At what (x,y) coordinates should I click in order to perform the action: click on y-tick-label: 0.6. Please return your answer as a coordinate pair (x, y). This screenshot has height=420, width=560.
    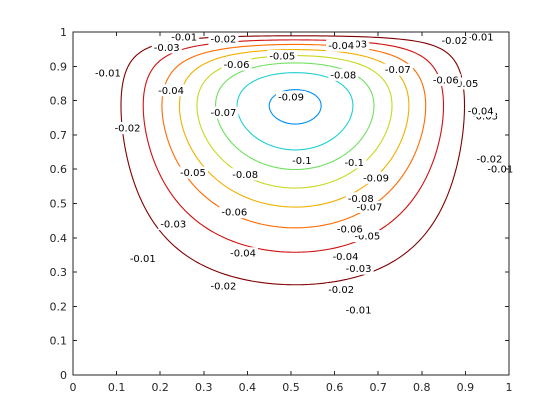
    Looking at the image, I should click on (59, 169).